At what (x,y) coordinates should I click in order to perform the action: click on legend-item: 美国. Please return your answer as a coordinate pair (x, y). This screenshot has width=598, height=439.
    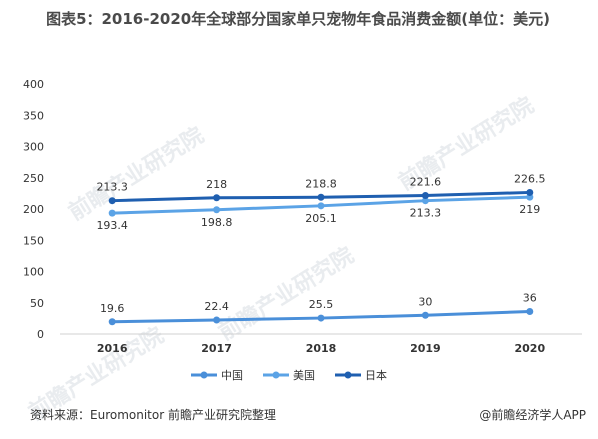
    Looking at the image, I should click on (289, 375).